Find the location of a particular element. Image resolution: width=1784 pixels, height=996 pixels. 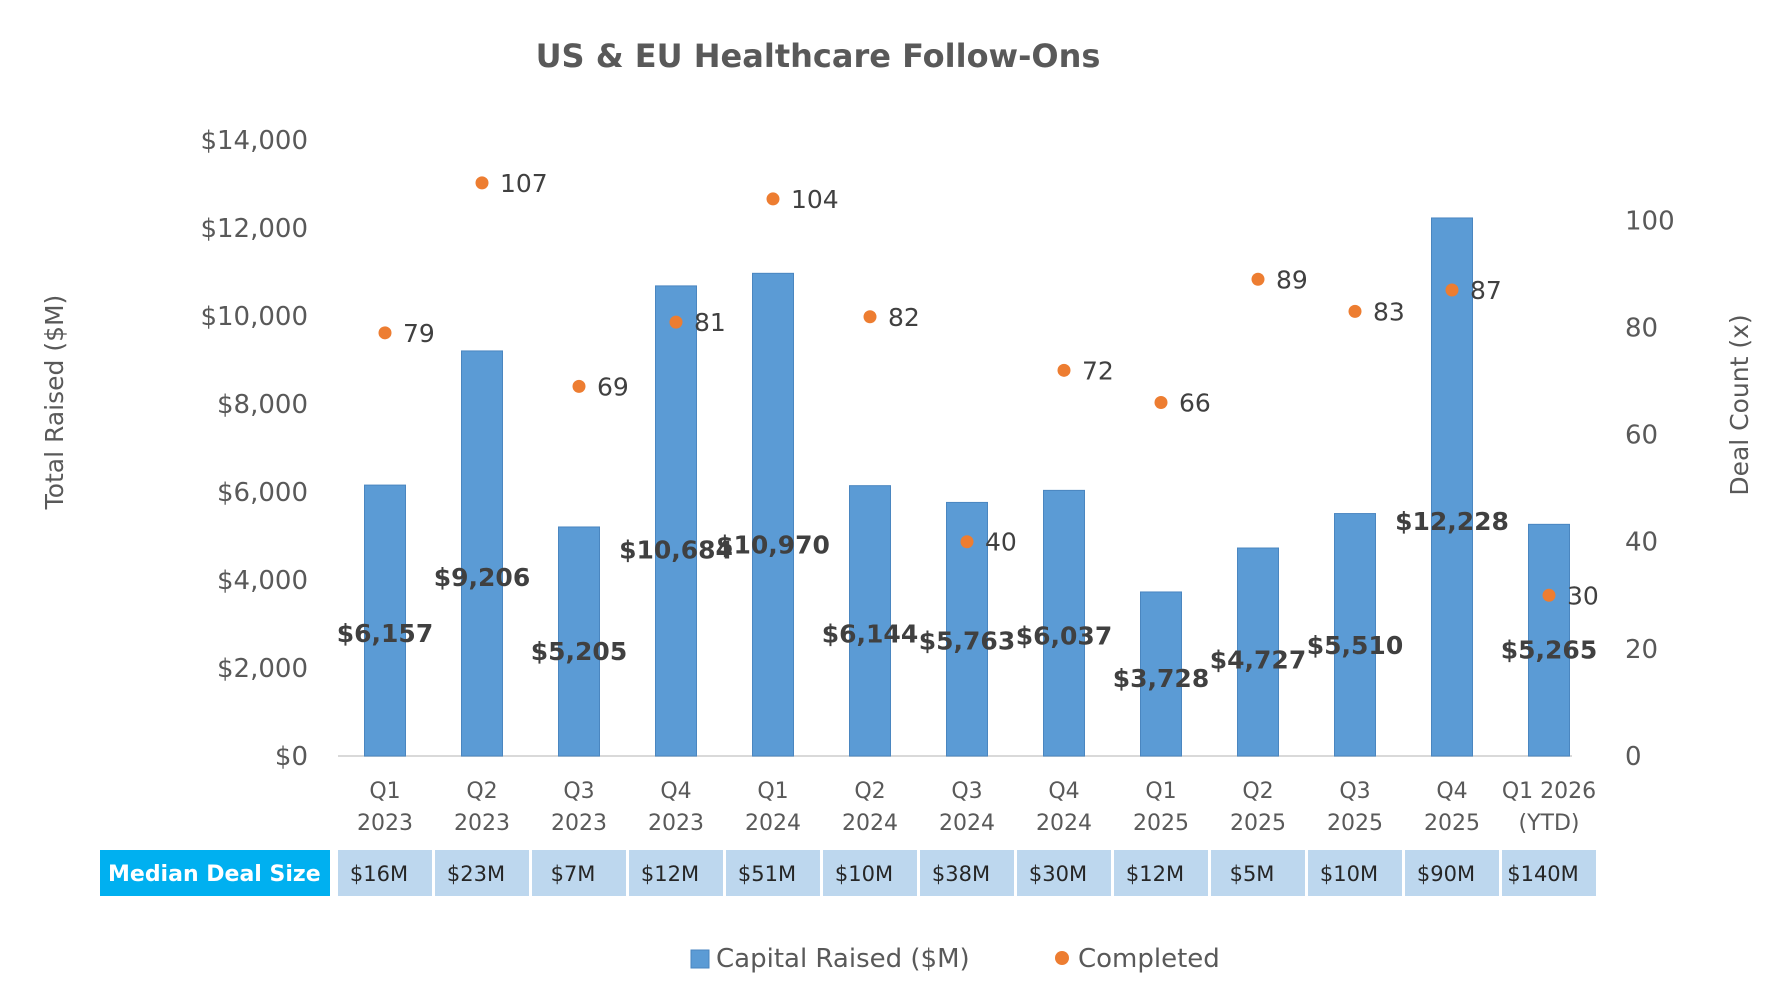

scatter-data-label: 107 is located at coordinates (524, 183).